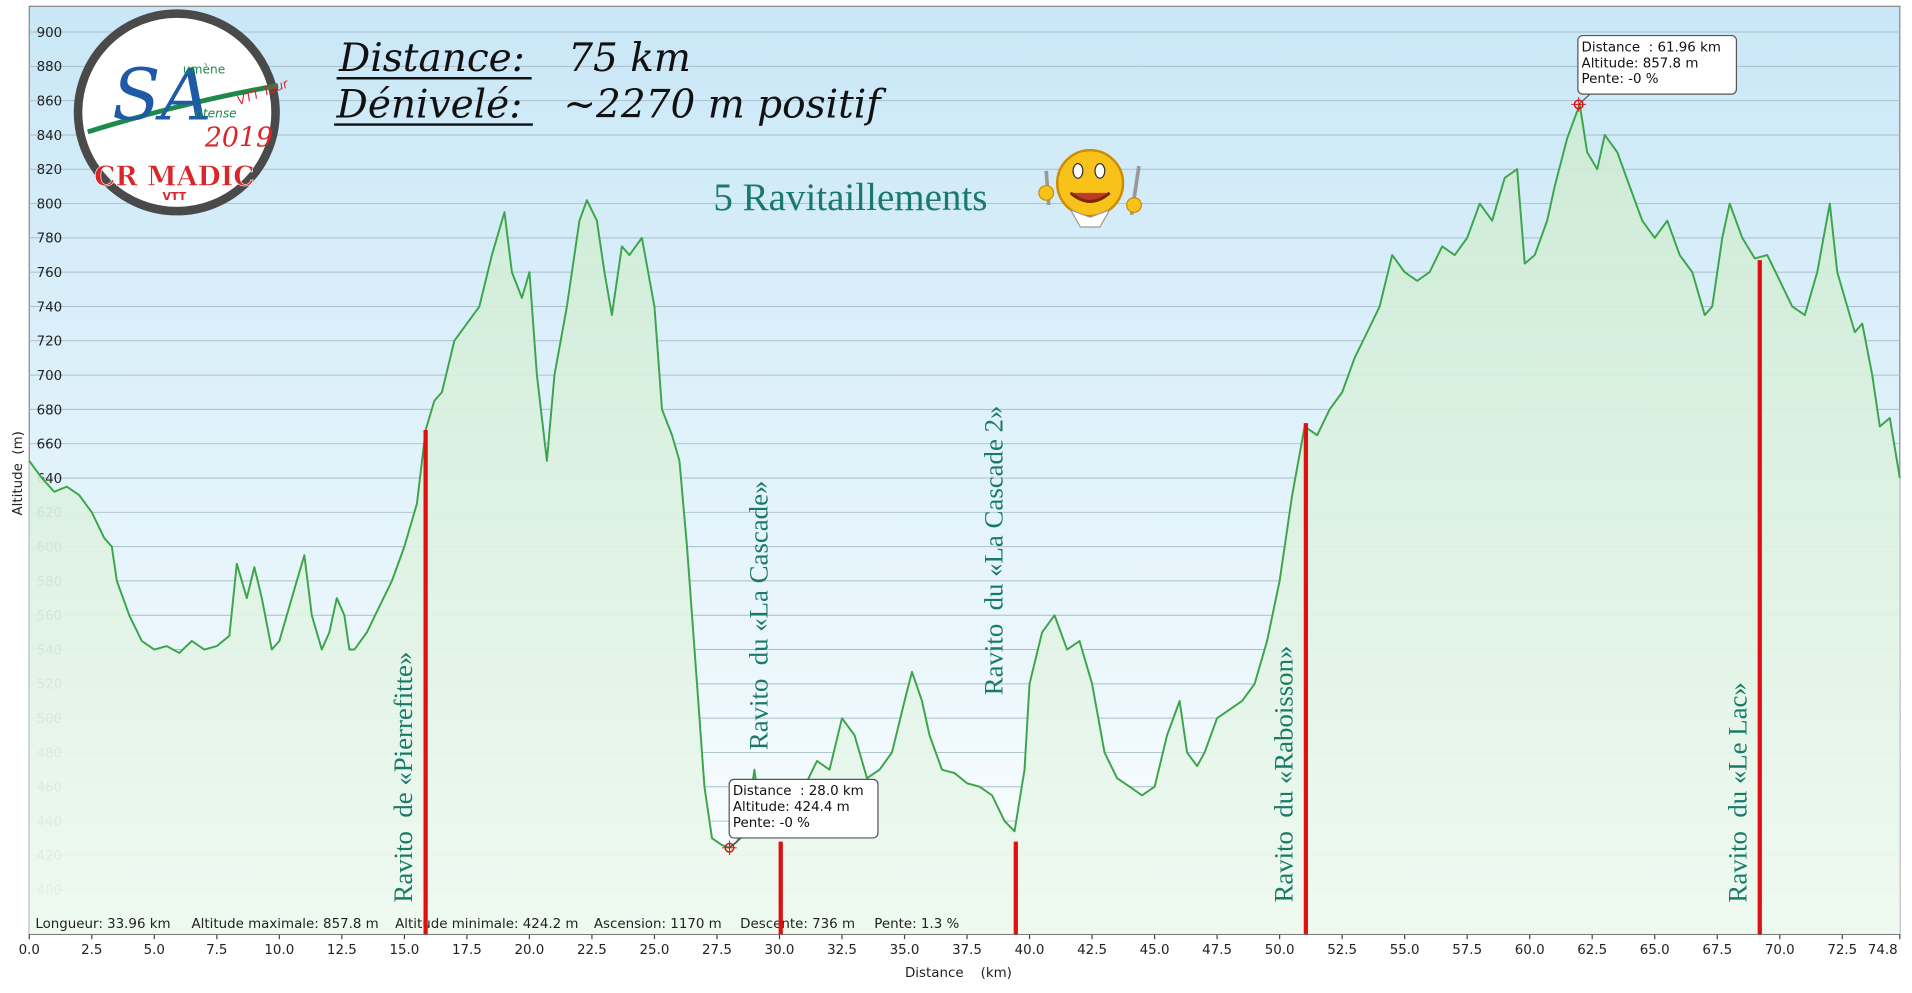 This screenshot has width=1912, height=993. Describe the element at coordinates (791, 807) in the screenshot. I see `tooltip-text: Altitude: 424.4 m` at that location.